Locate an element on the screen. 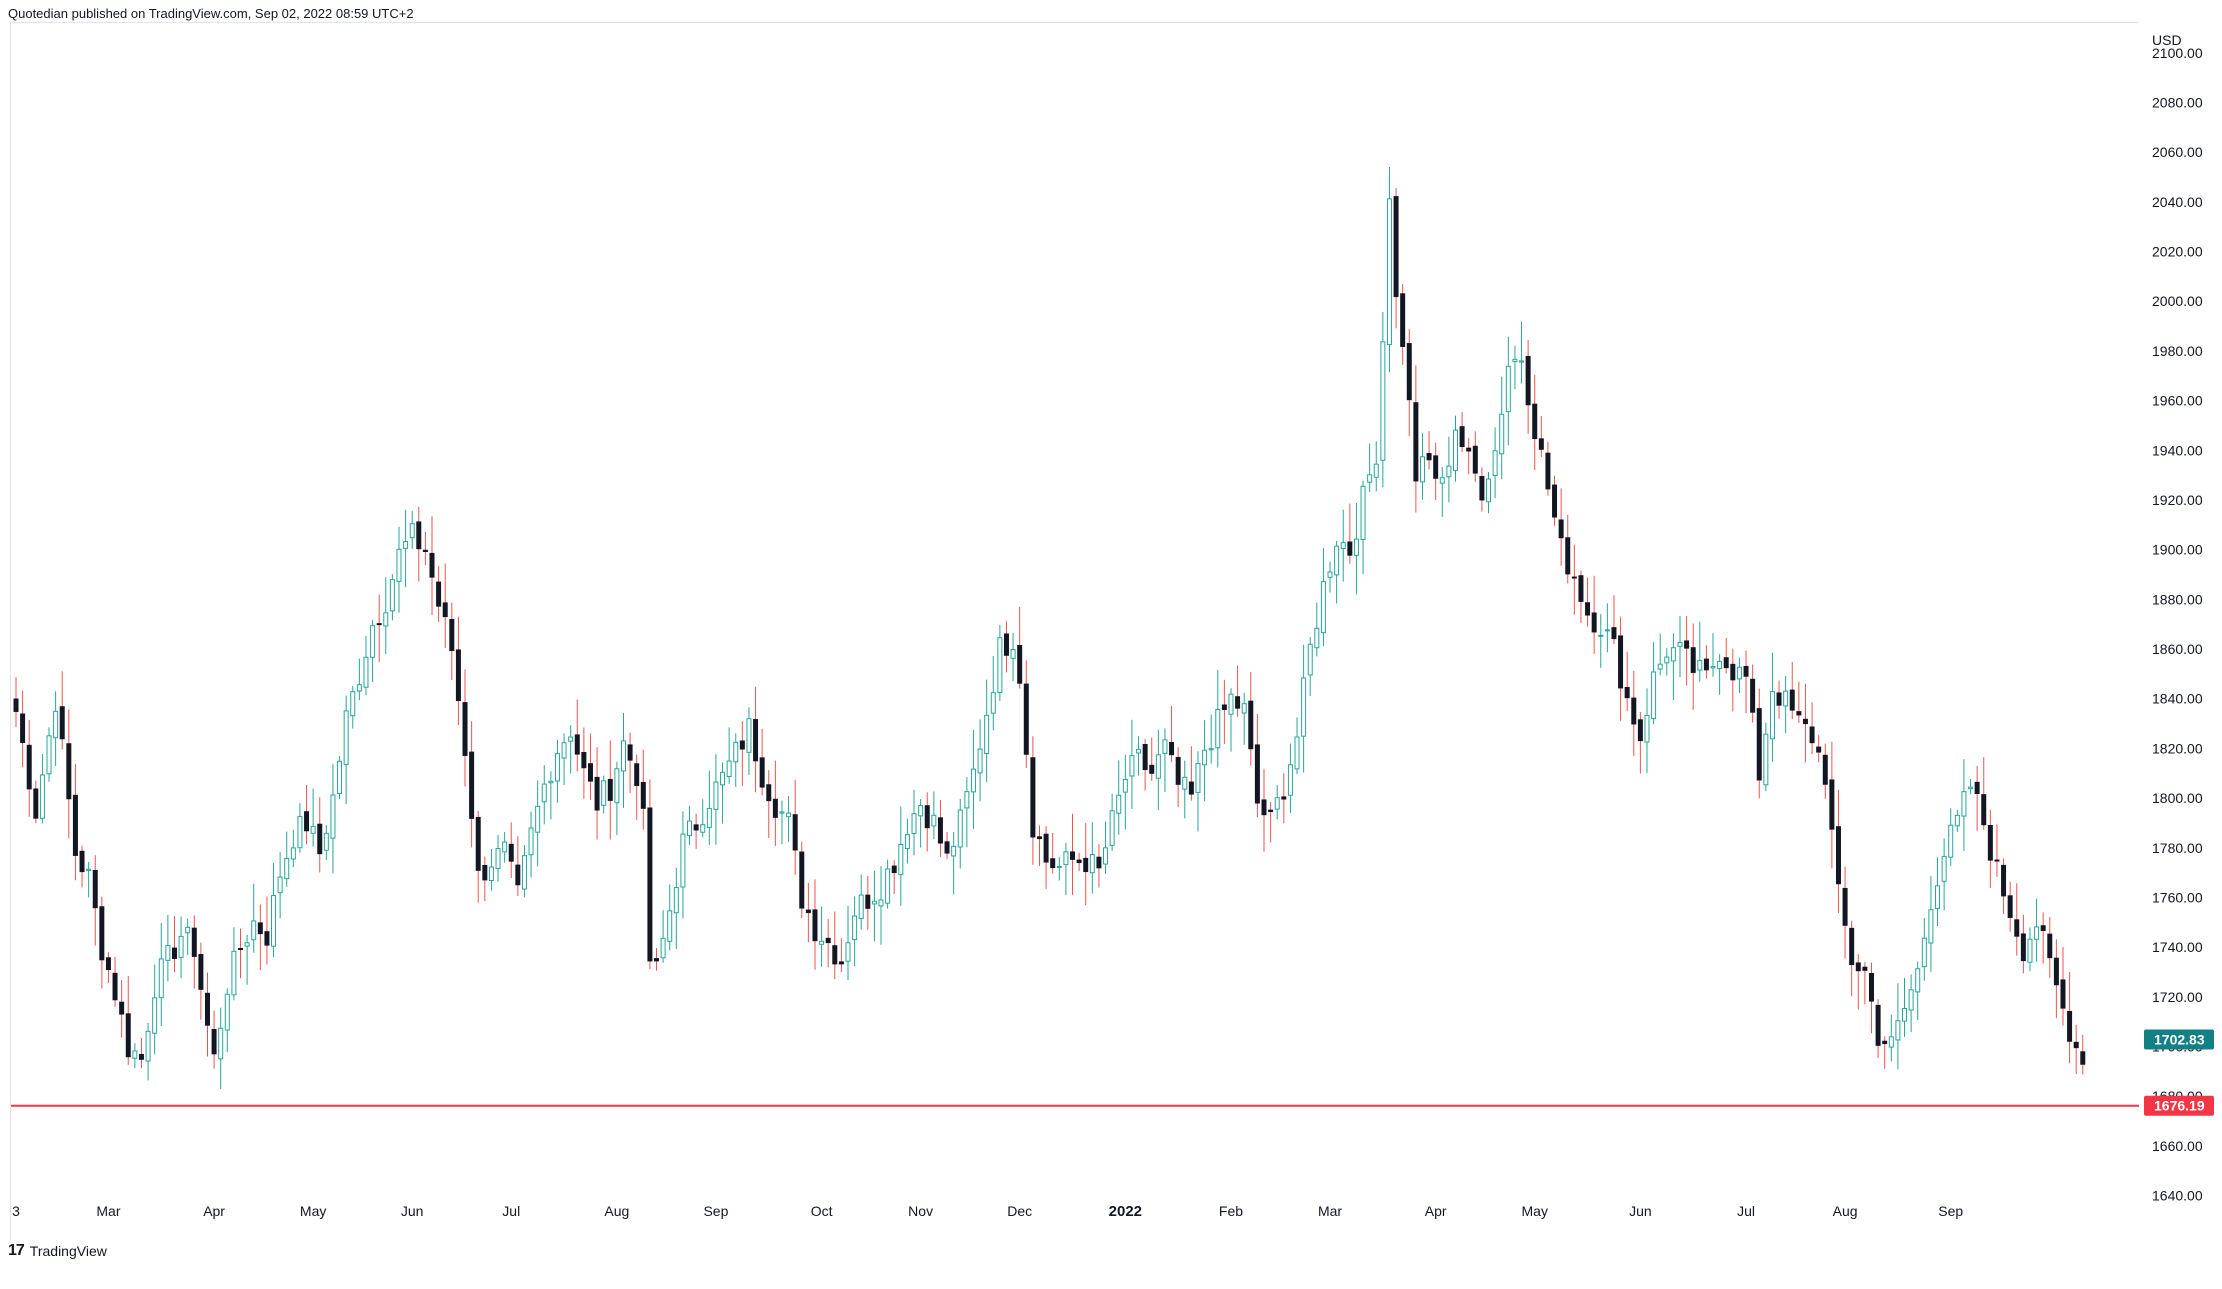  y-tick-label: 1960.00 is located at coordinates (2177, 401).